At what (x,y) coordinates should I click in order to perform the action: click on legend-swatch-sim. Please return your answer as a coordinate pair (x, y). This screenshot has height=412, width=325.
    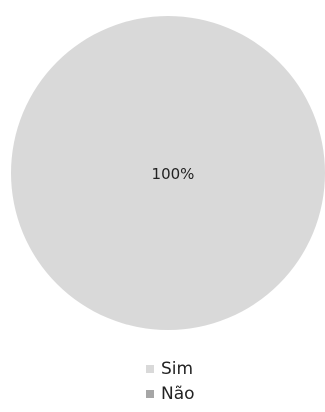
    Looking at the image, I should click on (150, 369).